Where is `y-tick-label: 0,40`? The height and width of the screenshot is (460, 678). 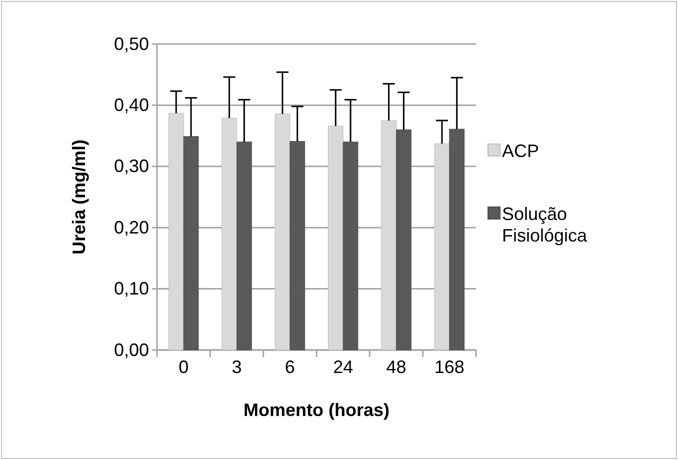
y-tick-label: 0,40 is located at coordinates (131, 104).